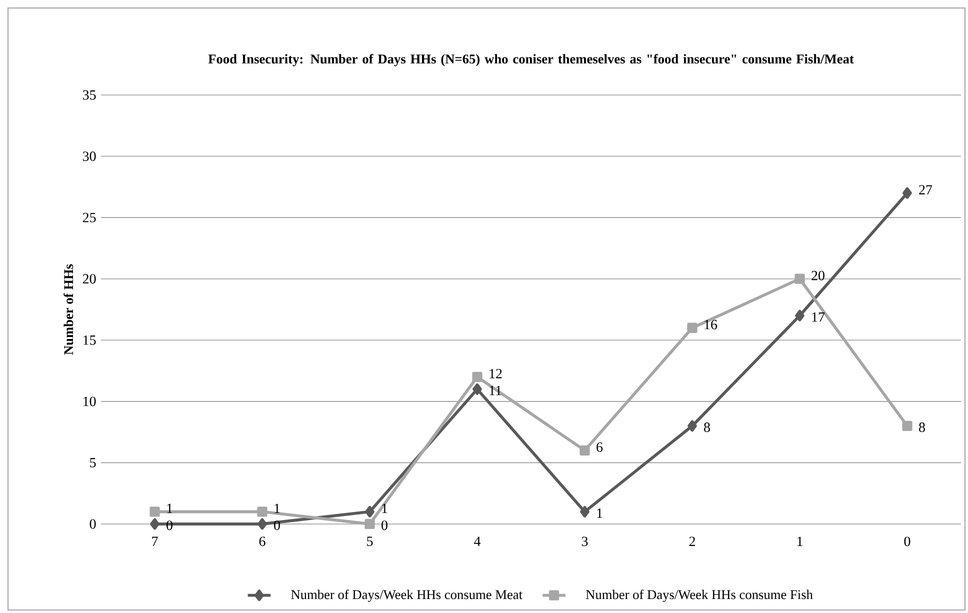 This screenshot has height=613, width=968. I want to click on x-tick-label: 4, so click(477, 541).